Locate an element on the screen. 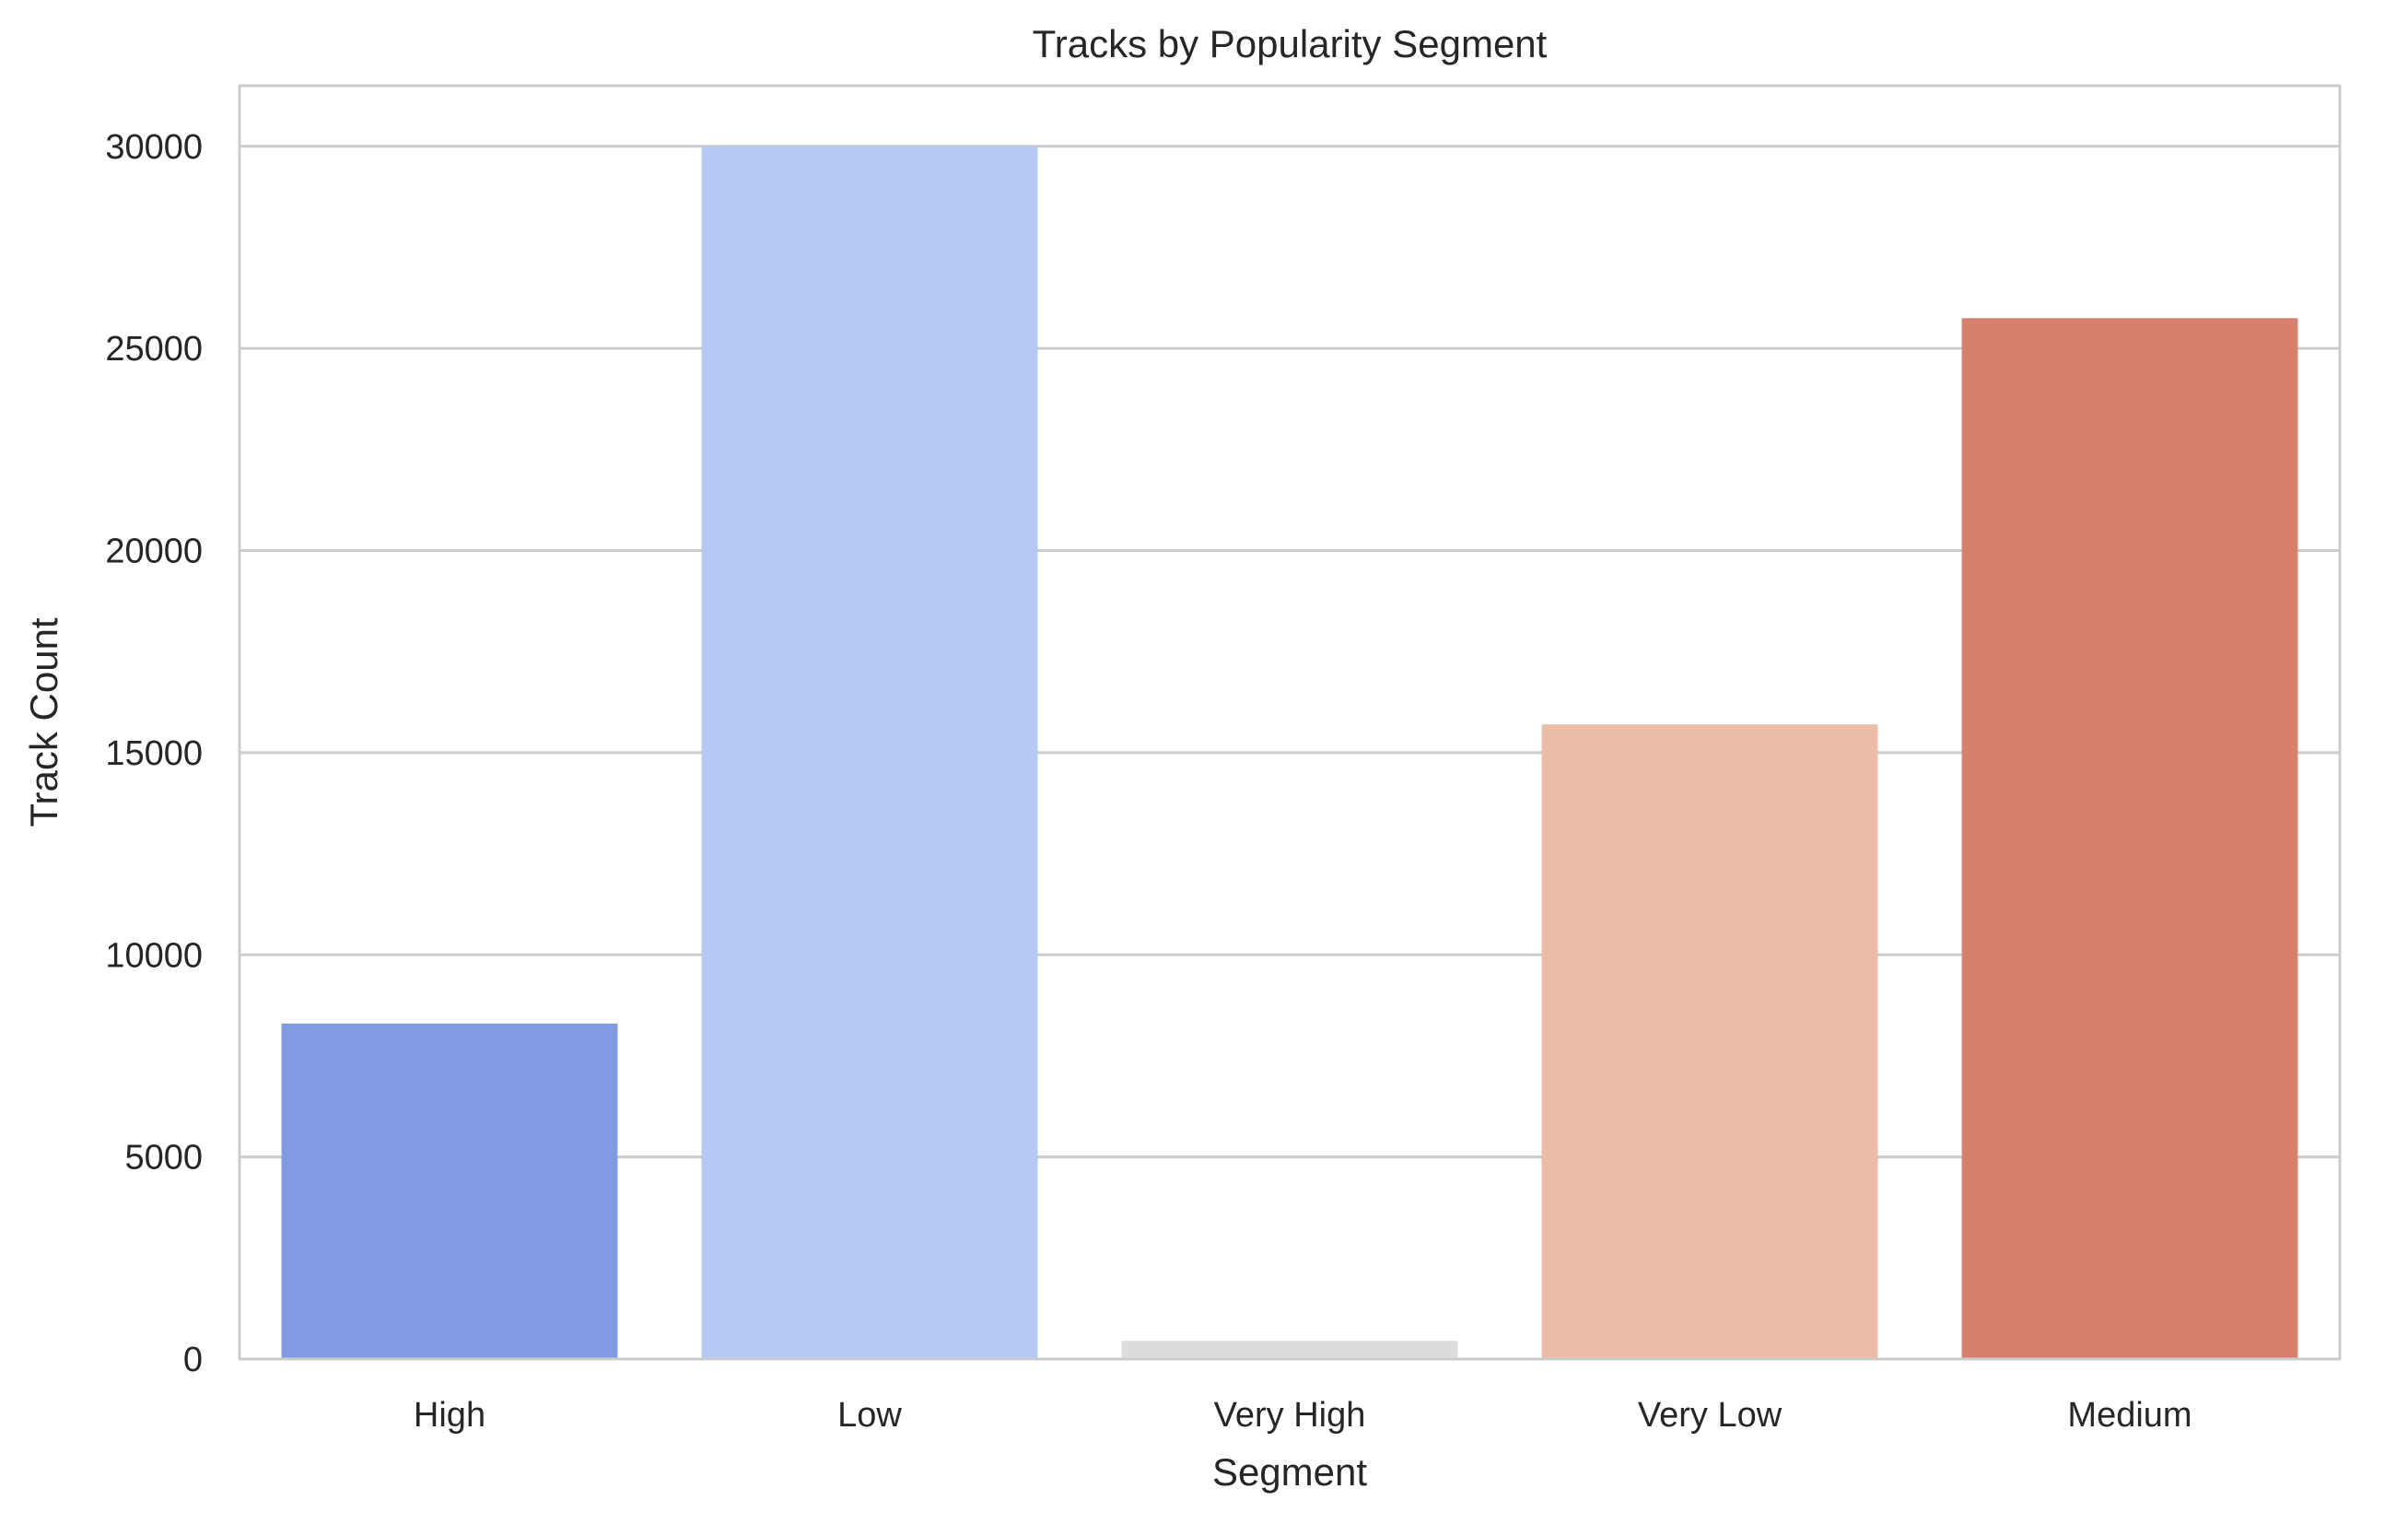  y-tick-label: 10000 is located at coordinates (154, 955).